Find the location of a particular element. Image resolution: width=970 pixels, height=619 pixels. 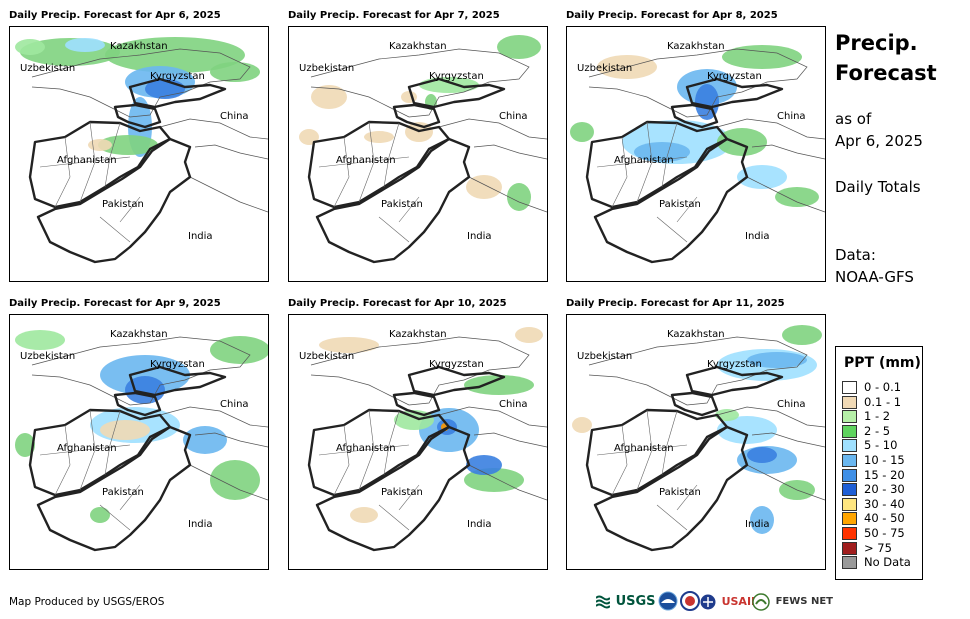

sidebar-title: Precip. Forecast is located at coordinates (886, 58).